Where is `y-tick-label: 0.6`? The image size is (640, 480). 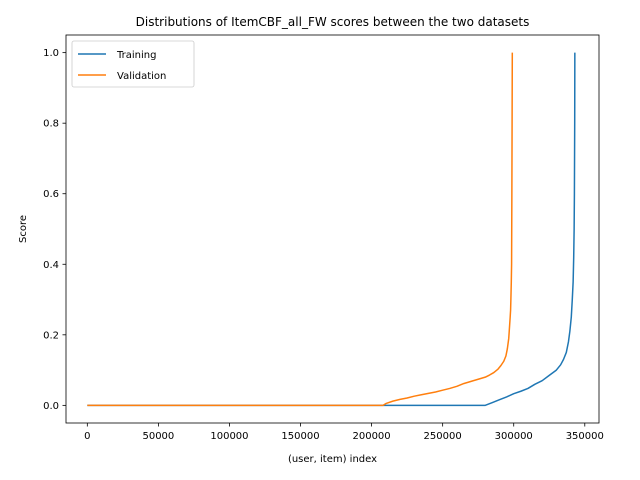
y-tick-label: 0.6 is located at coordinates (51, 194).